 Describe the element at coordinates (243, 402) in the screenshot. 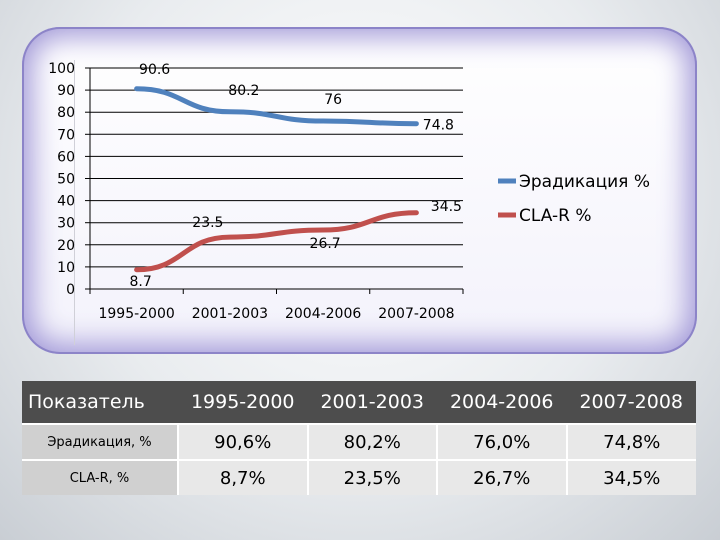

I see `table-header: 1995-2000` at that location.